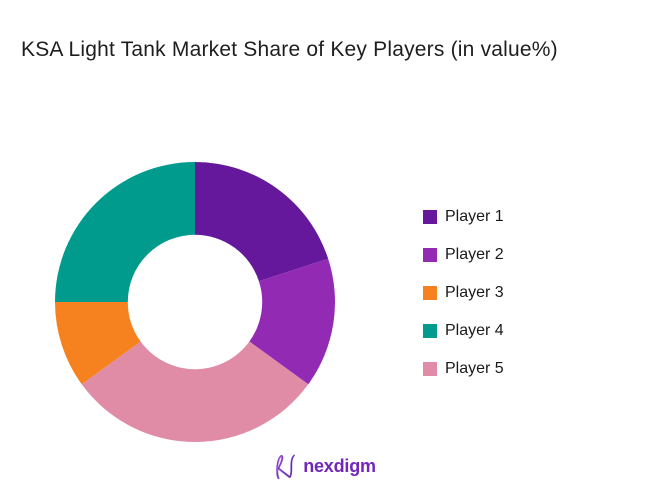 The height and width of the screenshot is (490, 649). Describe the element at coordinates (474, 254) in the screenshot. I see `legend-label: Player 2` at that location.